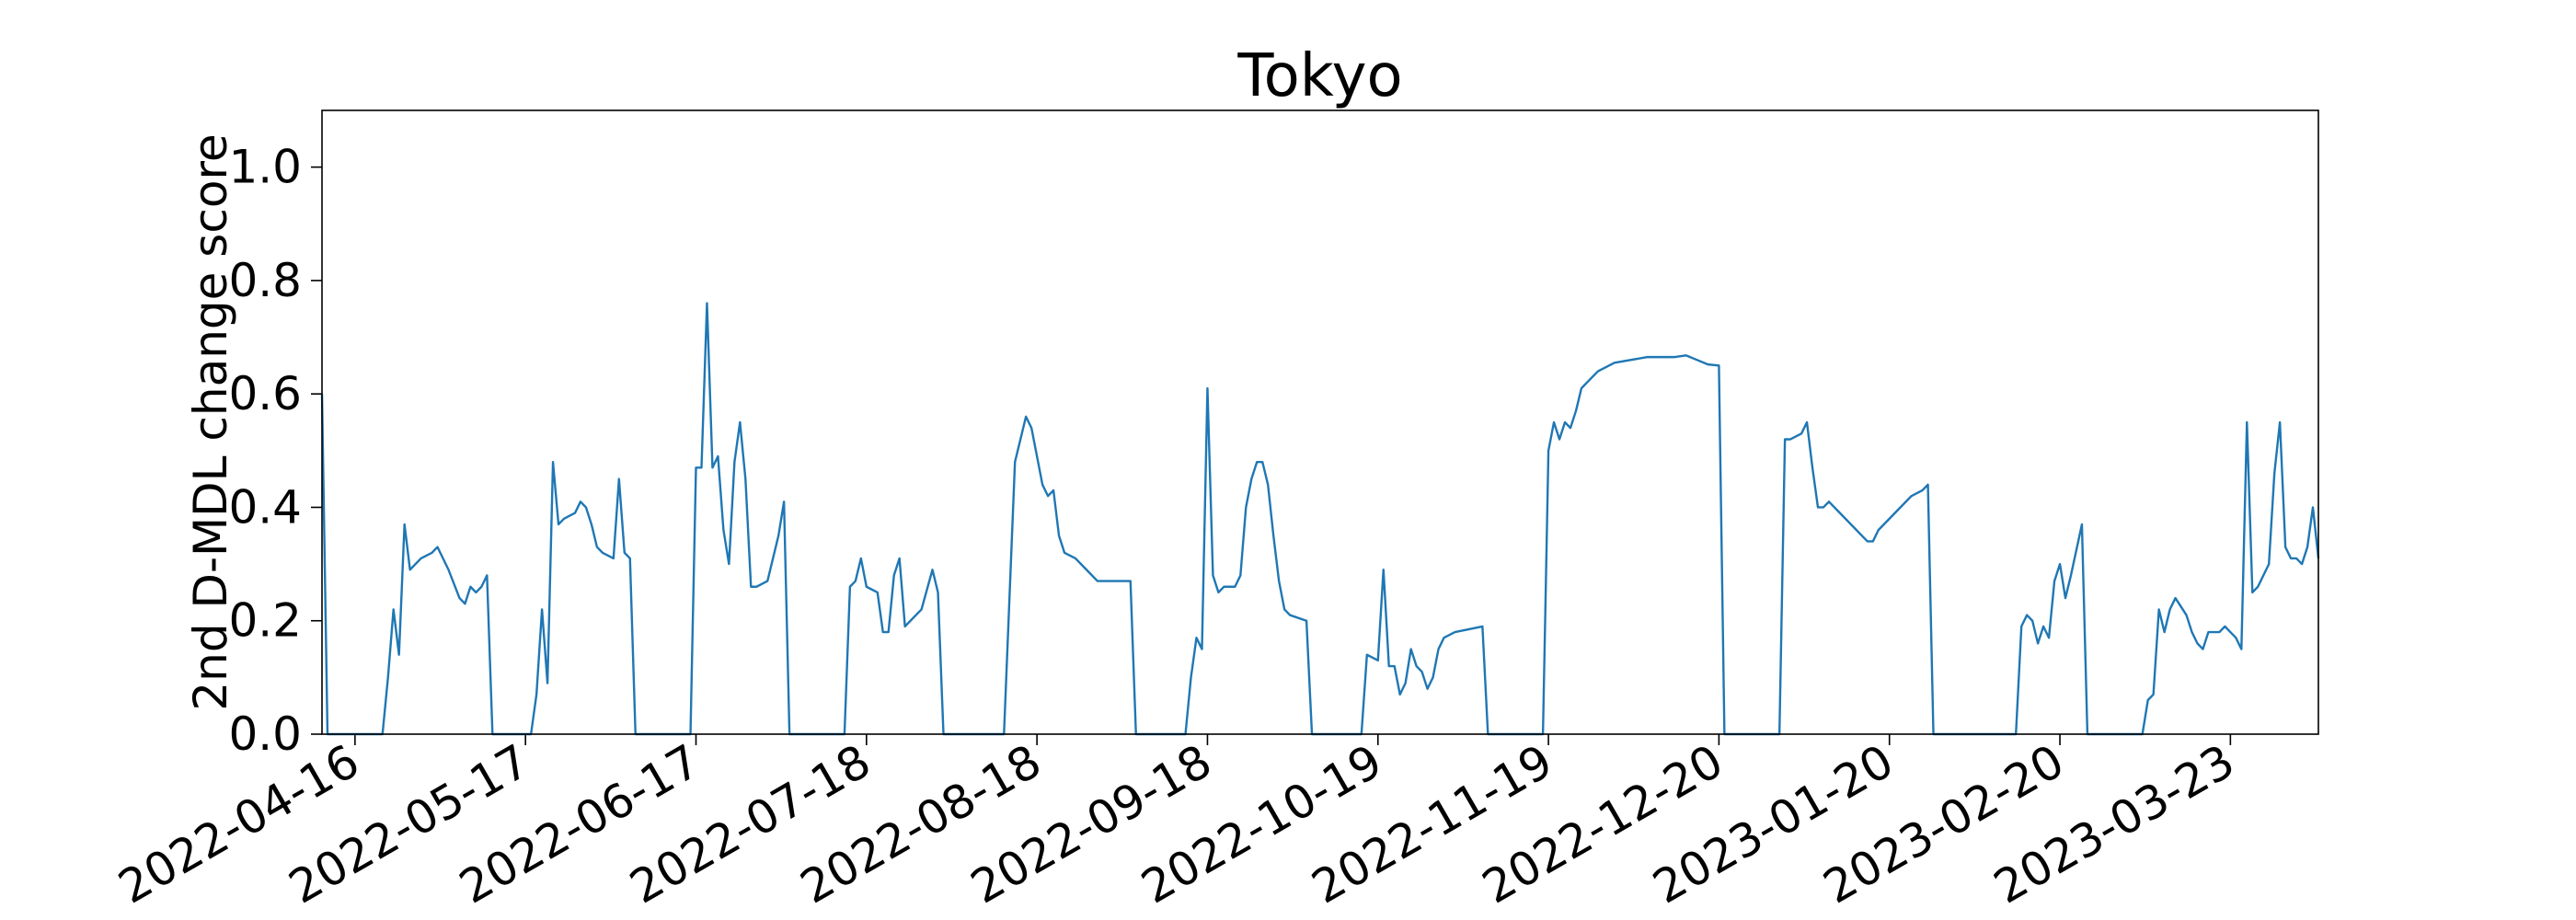 The height and width of the screenshot is (920, 2576). What do you see at coordinates (265, 167) in the screenshot?
I see `y-tick-label: 1.0` at bounding box center [265, 167].